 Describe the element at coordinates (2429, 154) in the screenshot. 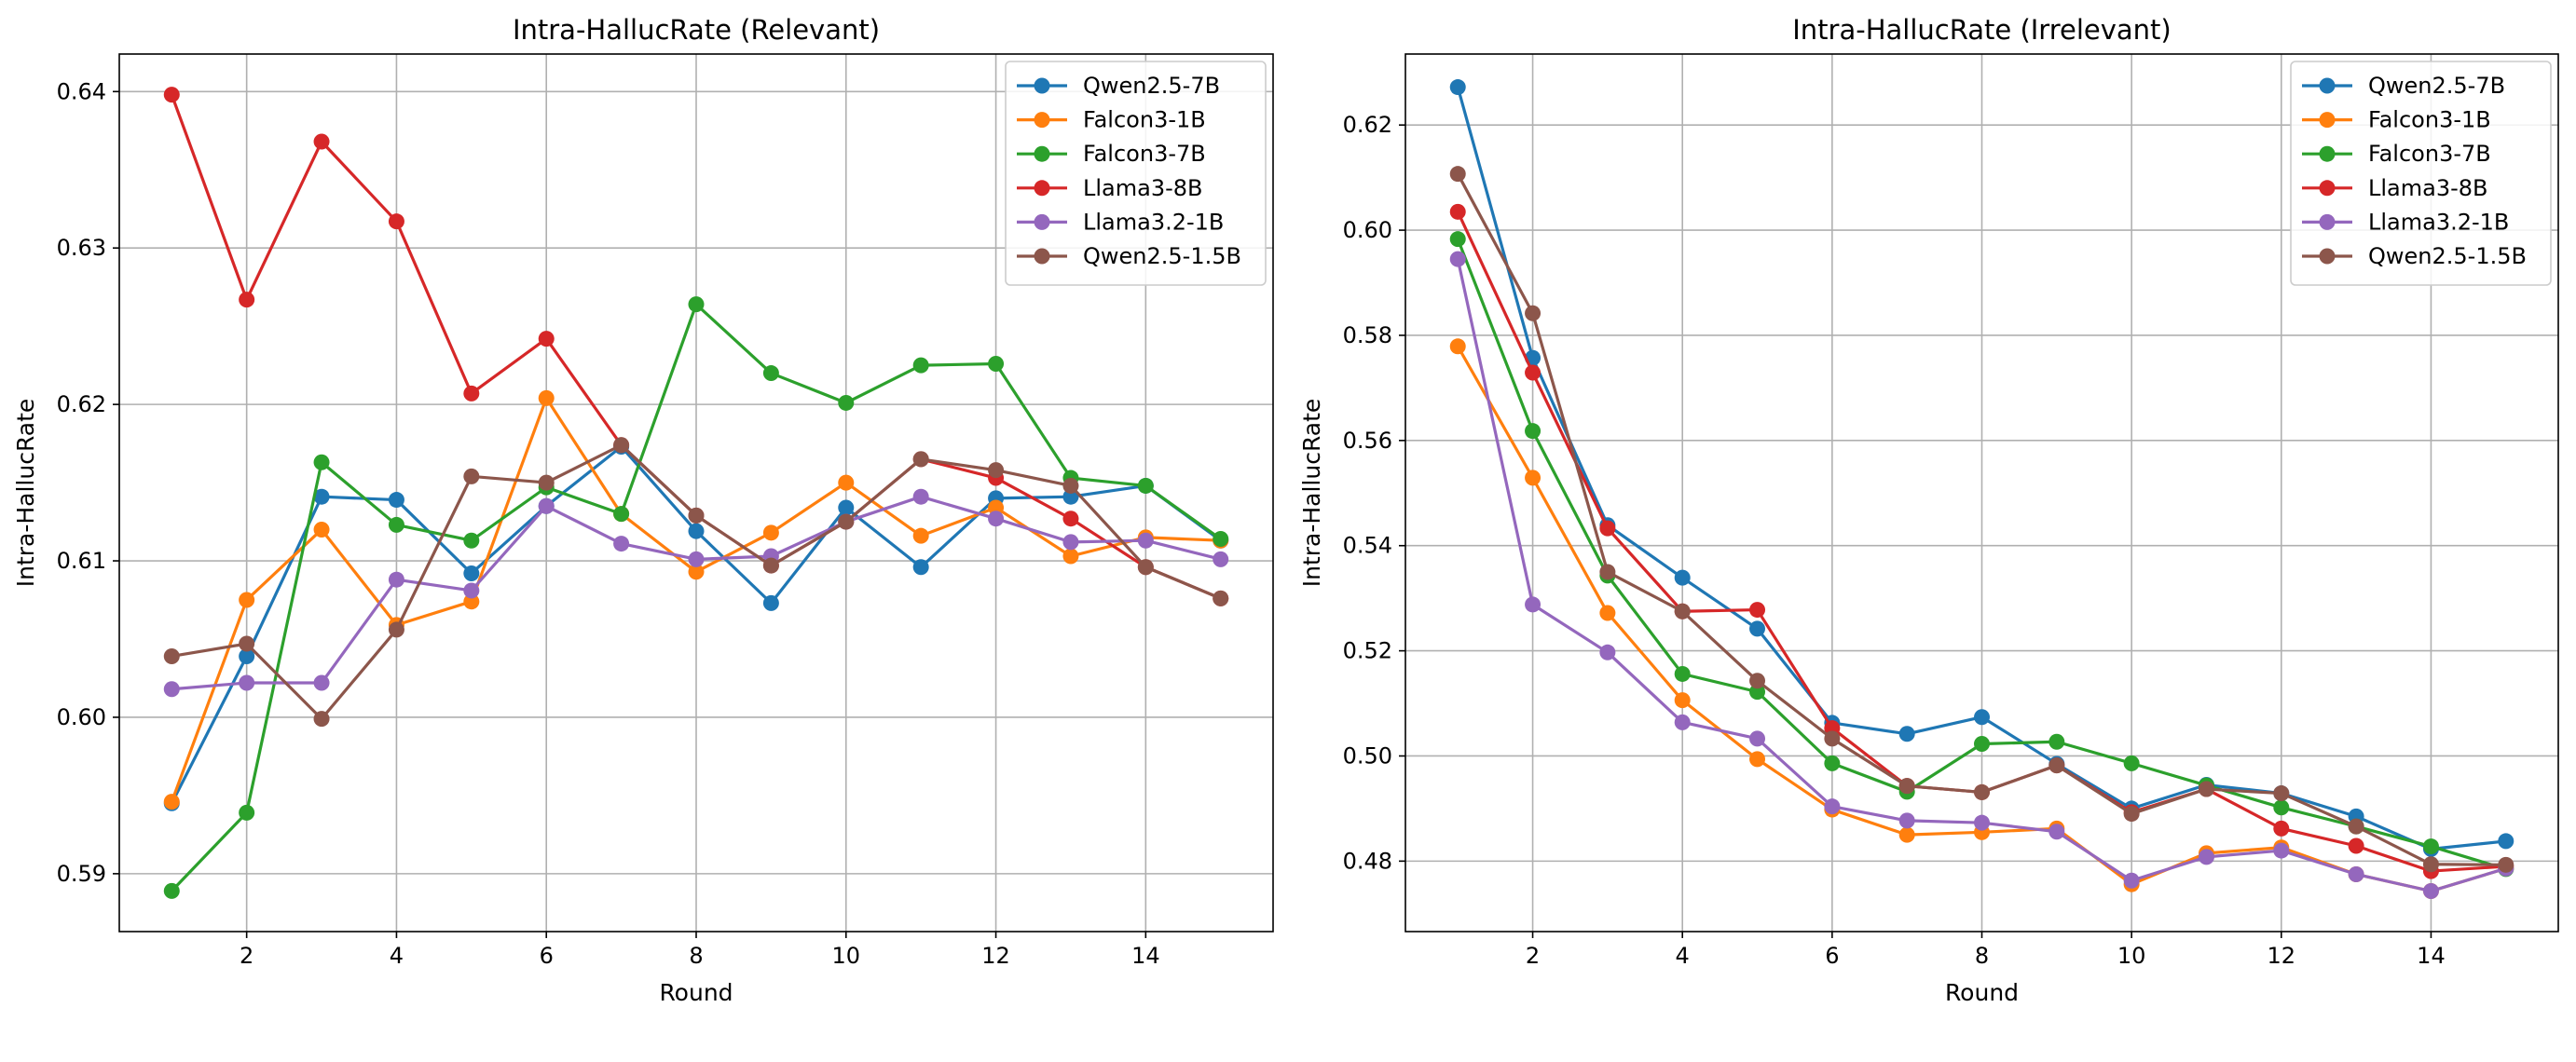

I see `legend-label: Falcon3-7B` at that location.